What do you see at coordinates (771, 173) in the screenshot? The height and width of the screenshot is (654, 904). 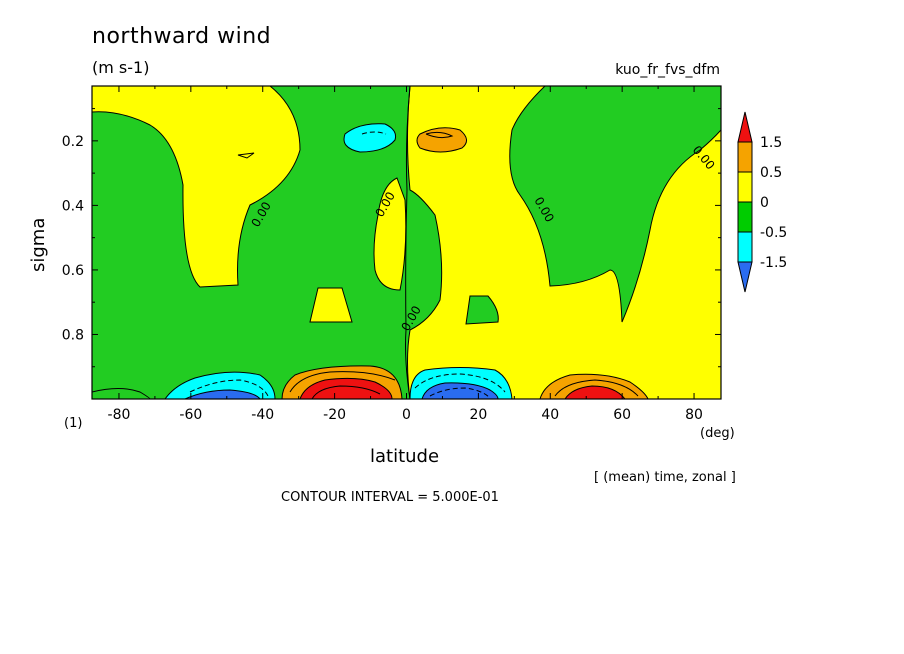 I see `colorbar-label: 0.5` at bounding box center [771, 173].